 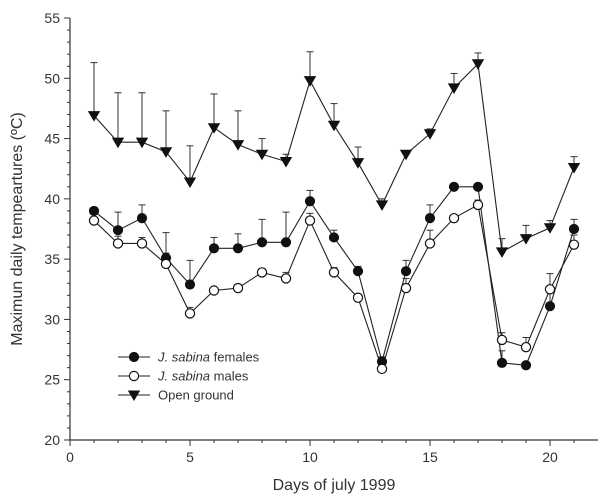 What do you see at coordinates (52, 199) in the screenshot?
I see `y-tick-label: 40` at bounding box center [52, 199].